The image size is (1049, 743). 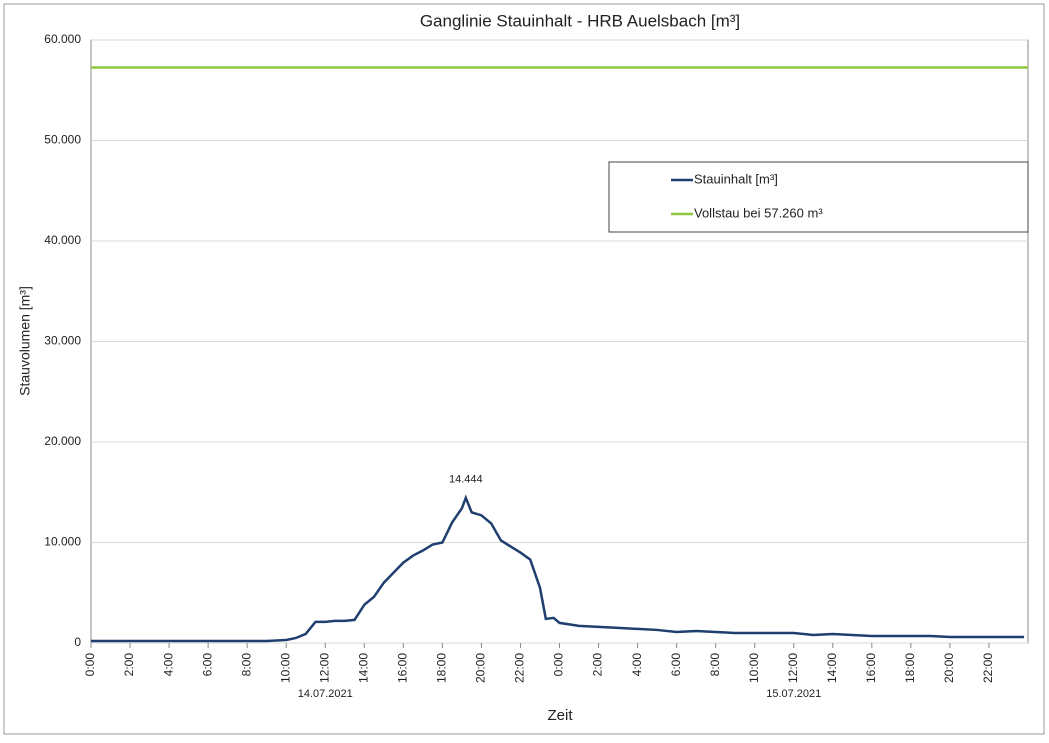 I want to click on y-tick-label: 20.000, so click(x=62, y=441).